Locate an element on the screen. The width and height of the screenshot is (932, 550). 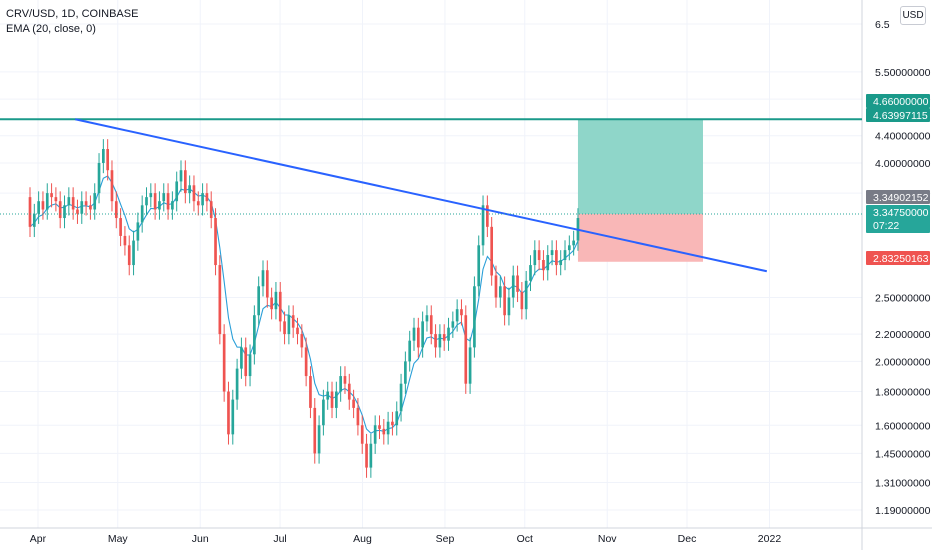
price-tag-value: 2.83250163 is located at coordinates (901, 259).